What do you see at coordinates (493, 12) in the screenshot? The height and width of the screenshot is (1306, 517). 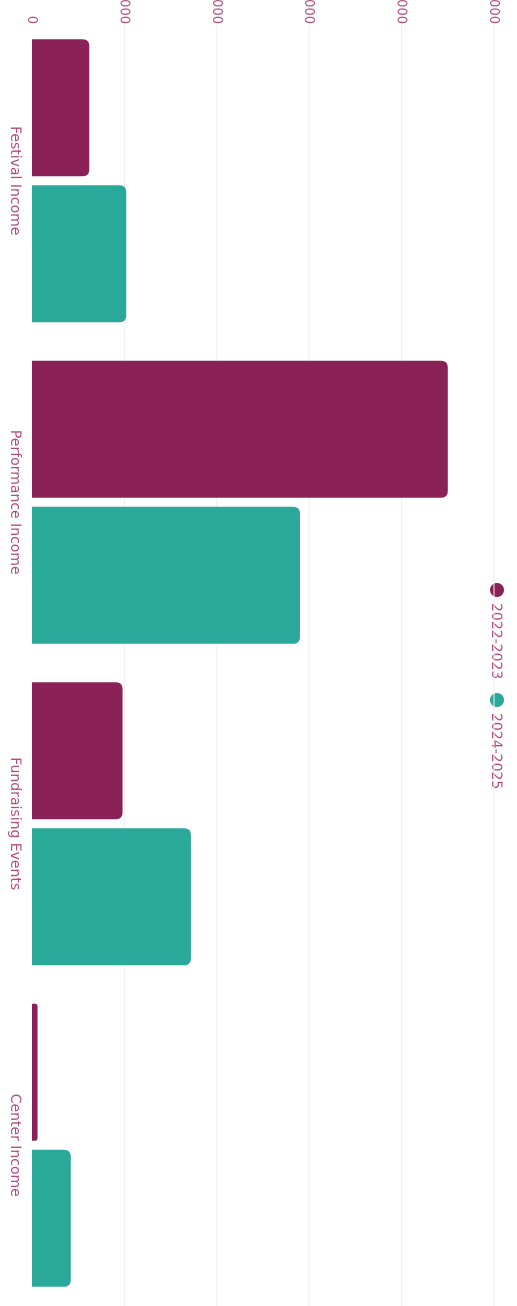 I see `y-tick-label: 250000` at bounding box center [493, 12].